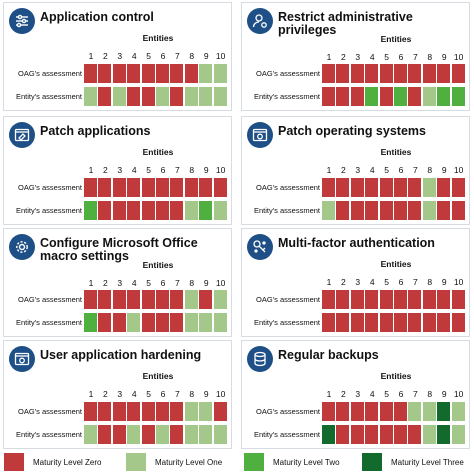 Image resolution: width=474 pixels, height=472 pixels. I want to click on legend-item-two: Maturity Level Two, so click(292, 462).